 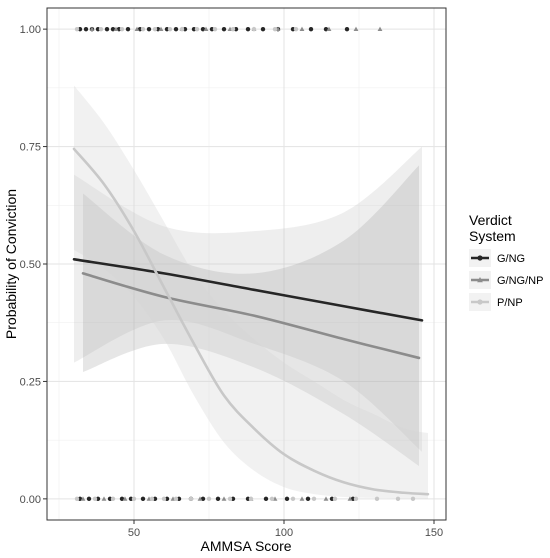 I want to click on x-tick-label: 150, so click(x=434, y=533).